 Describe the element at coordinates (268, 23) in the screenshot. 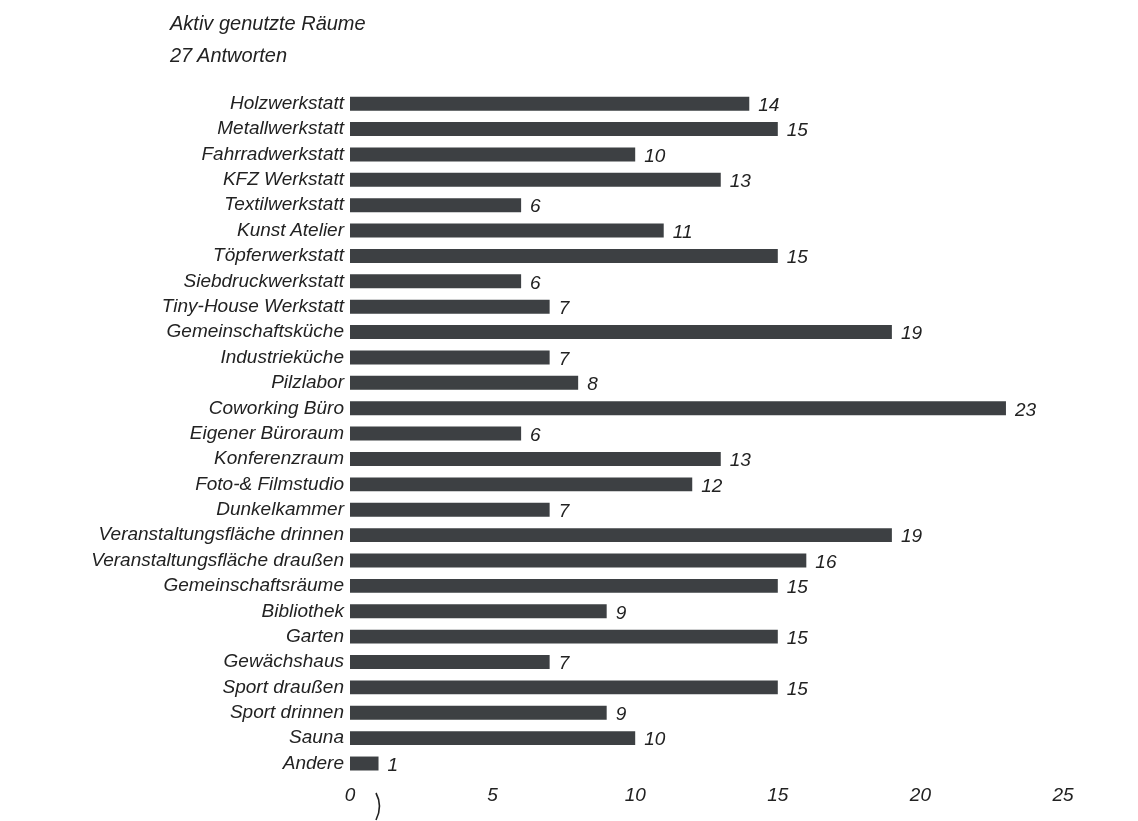

I see `chart-title: Aktiv genutzte Räume` at that location.